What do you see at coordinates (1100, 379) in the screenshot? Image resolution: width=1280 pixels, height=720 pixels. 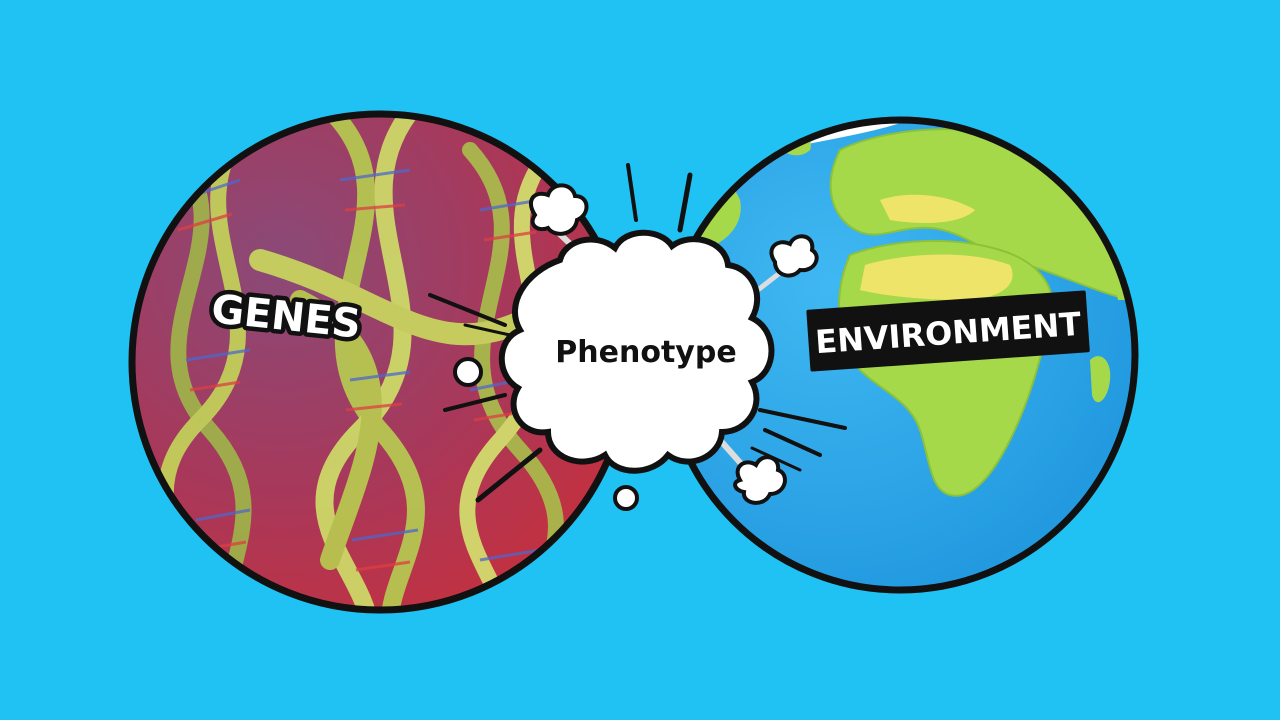 I see `land-madagascar` at bounding box center [1100, 379].